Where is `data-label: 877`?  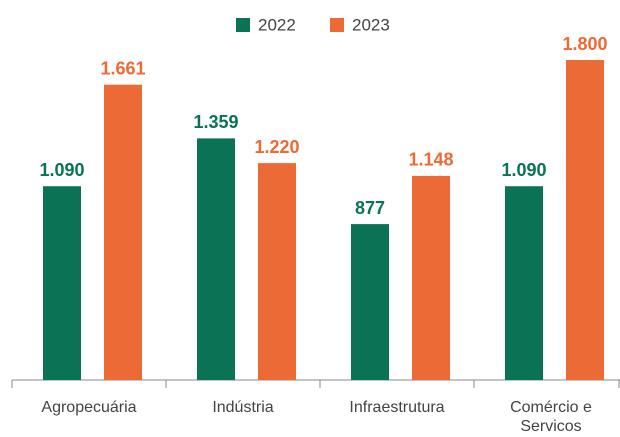
data-label: 877 is located at coordinates (370, 208).